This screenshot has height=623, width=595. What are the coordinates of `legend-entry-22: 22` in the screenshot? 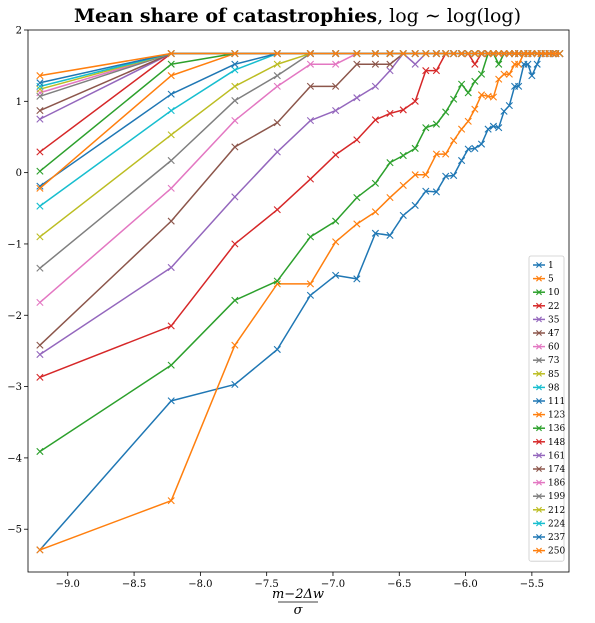 It's located at (546, 307).